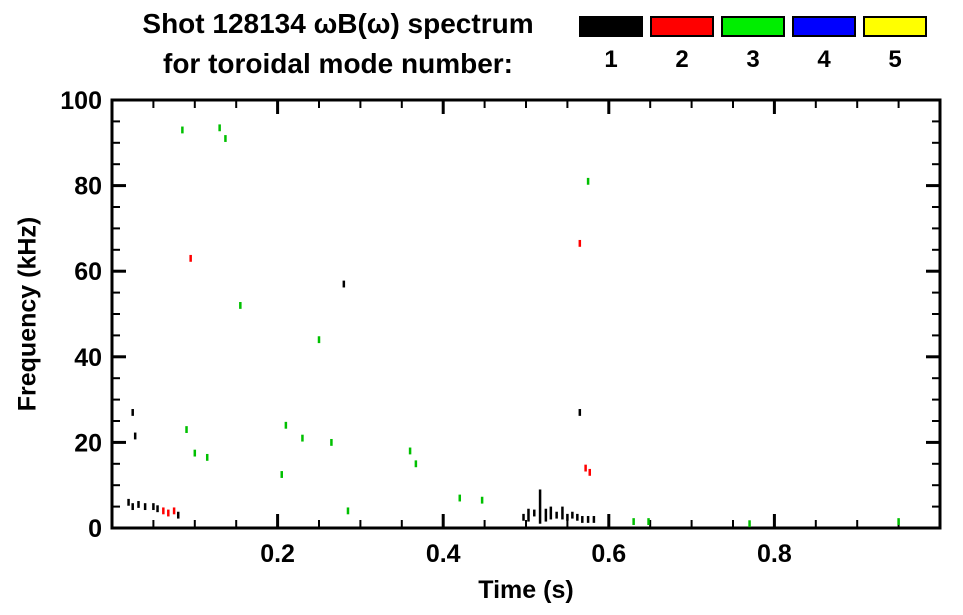 The height and width of the screenshot is (615, 963). I want to click on x-tick-label: 0.8, so click(774, 554).